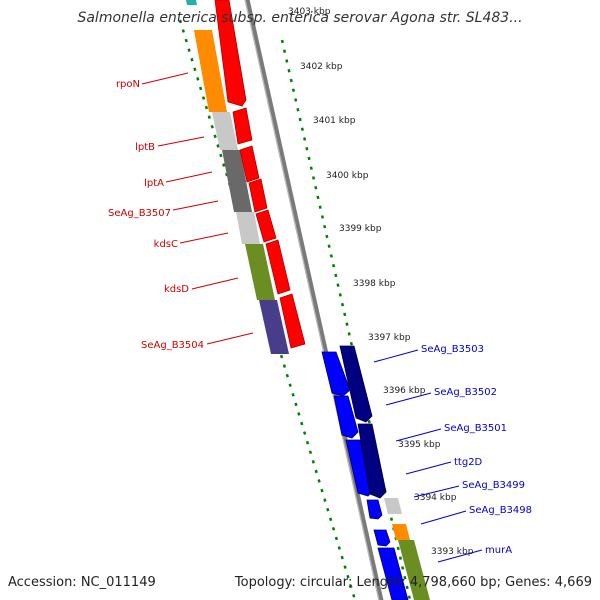 The image size is (600, 600). I want to click on kbp-label: 3398 kbp, so click(374, 284).